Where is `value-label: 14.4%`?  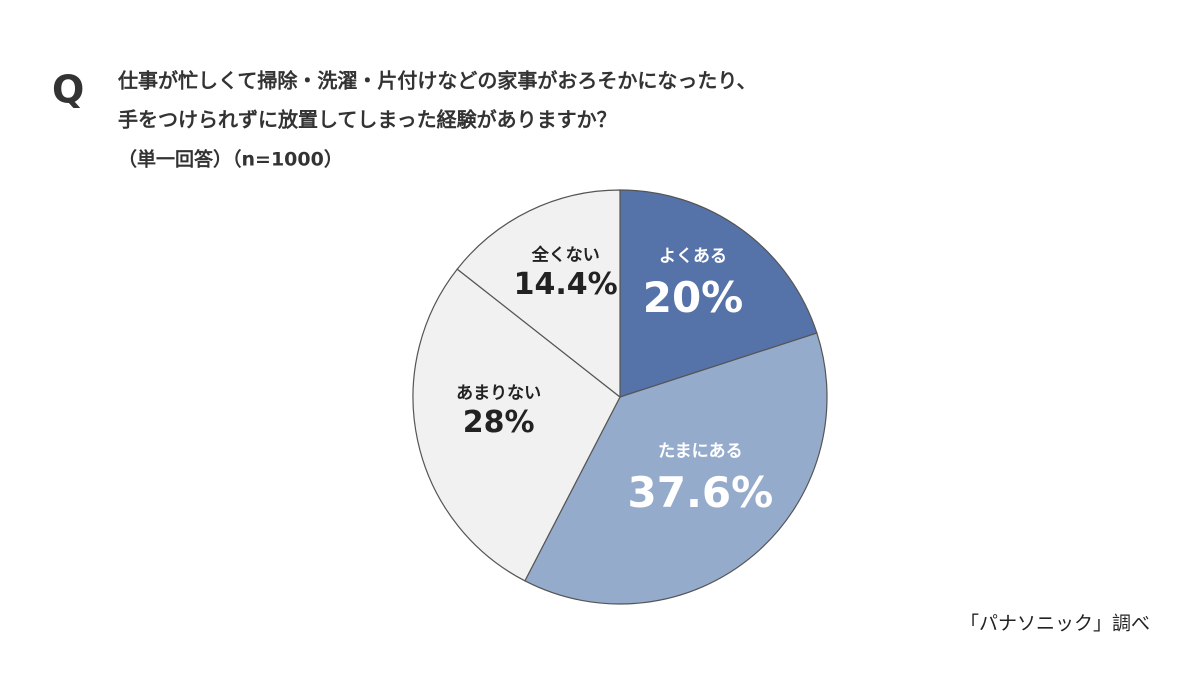 value-label: 14.4% is located at coordinates (566, 284).